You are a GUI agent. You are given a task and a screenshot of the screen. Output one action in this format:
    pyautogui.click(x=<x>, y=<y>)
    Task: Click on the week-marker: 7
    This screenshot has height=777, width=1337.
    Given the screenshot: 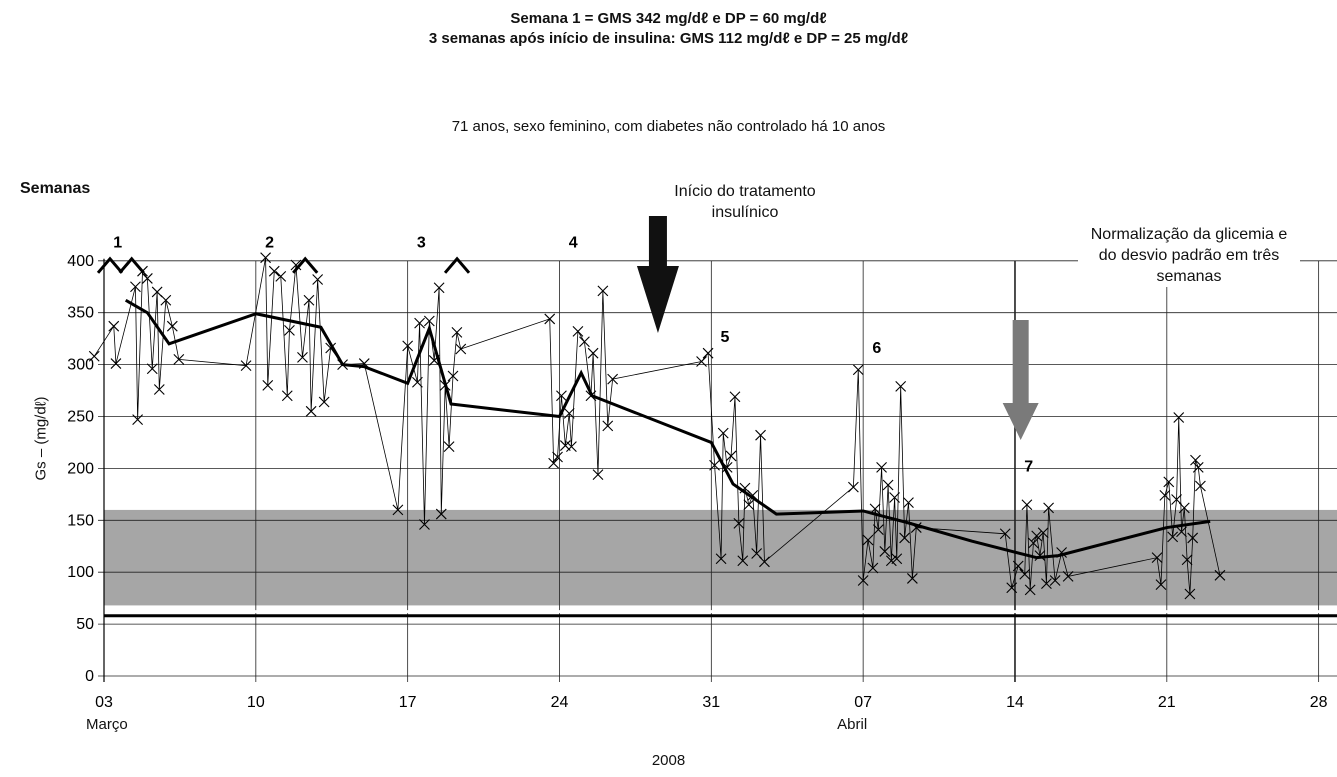 What is the action you would take?
    pyautogui.click(x=1028, y=467)
    